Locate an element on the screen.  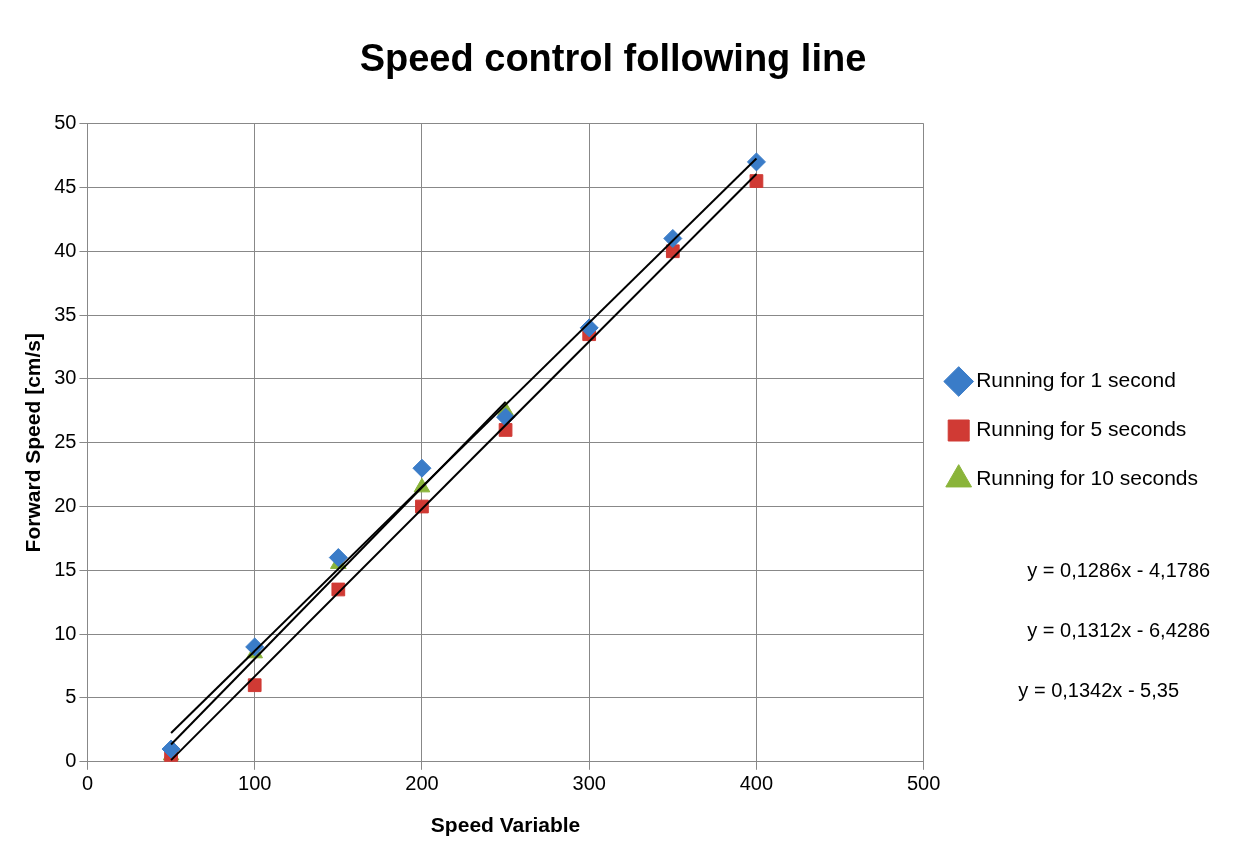
text: y = 0,1312x - 6,4286 is located at coordinates (1119, 630).